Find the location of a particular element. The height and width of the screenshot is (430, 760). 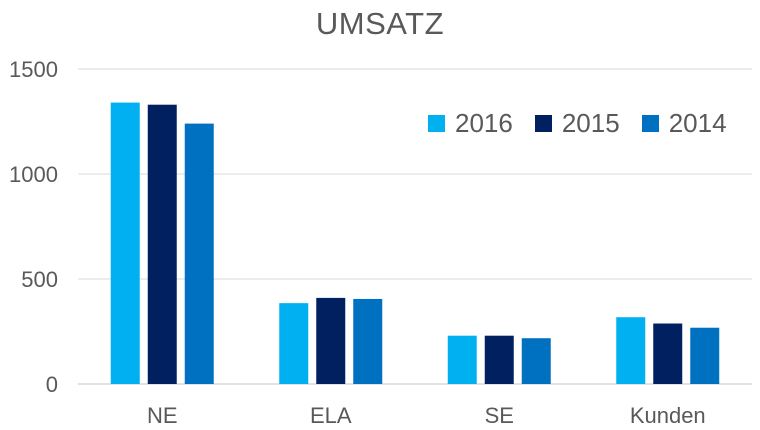

y-tick-label-500: 500 is located at coordinates (39, 279).